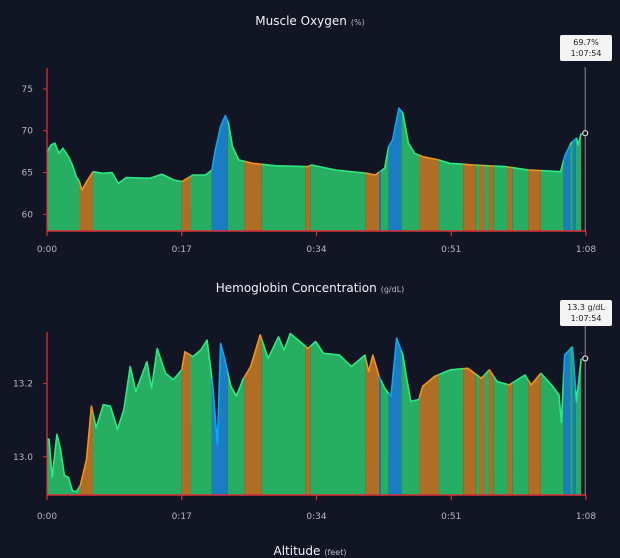  Describe the element at coordinates (28, 132) in the screenshot. I see `y-tick-label: 70` at that location.